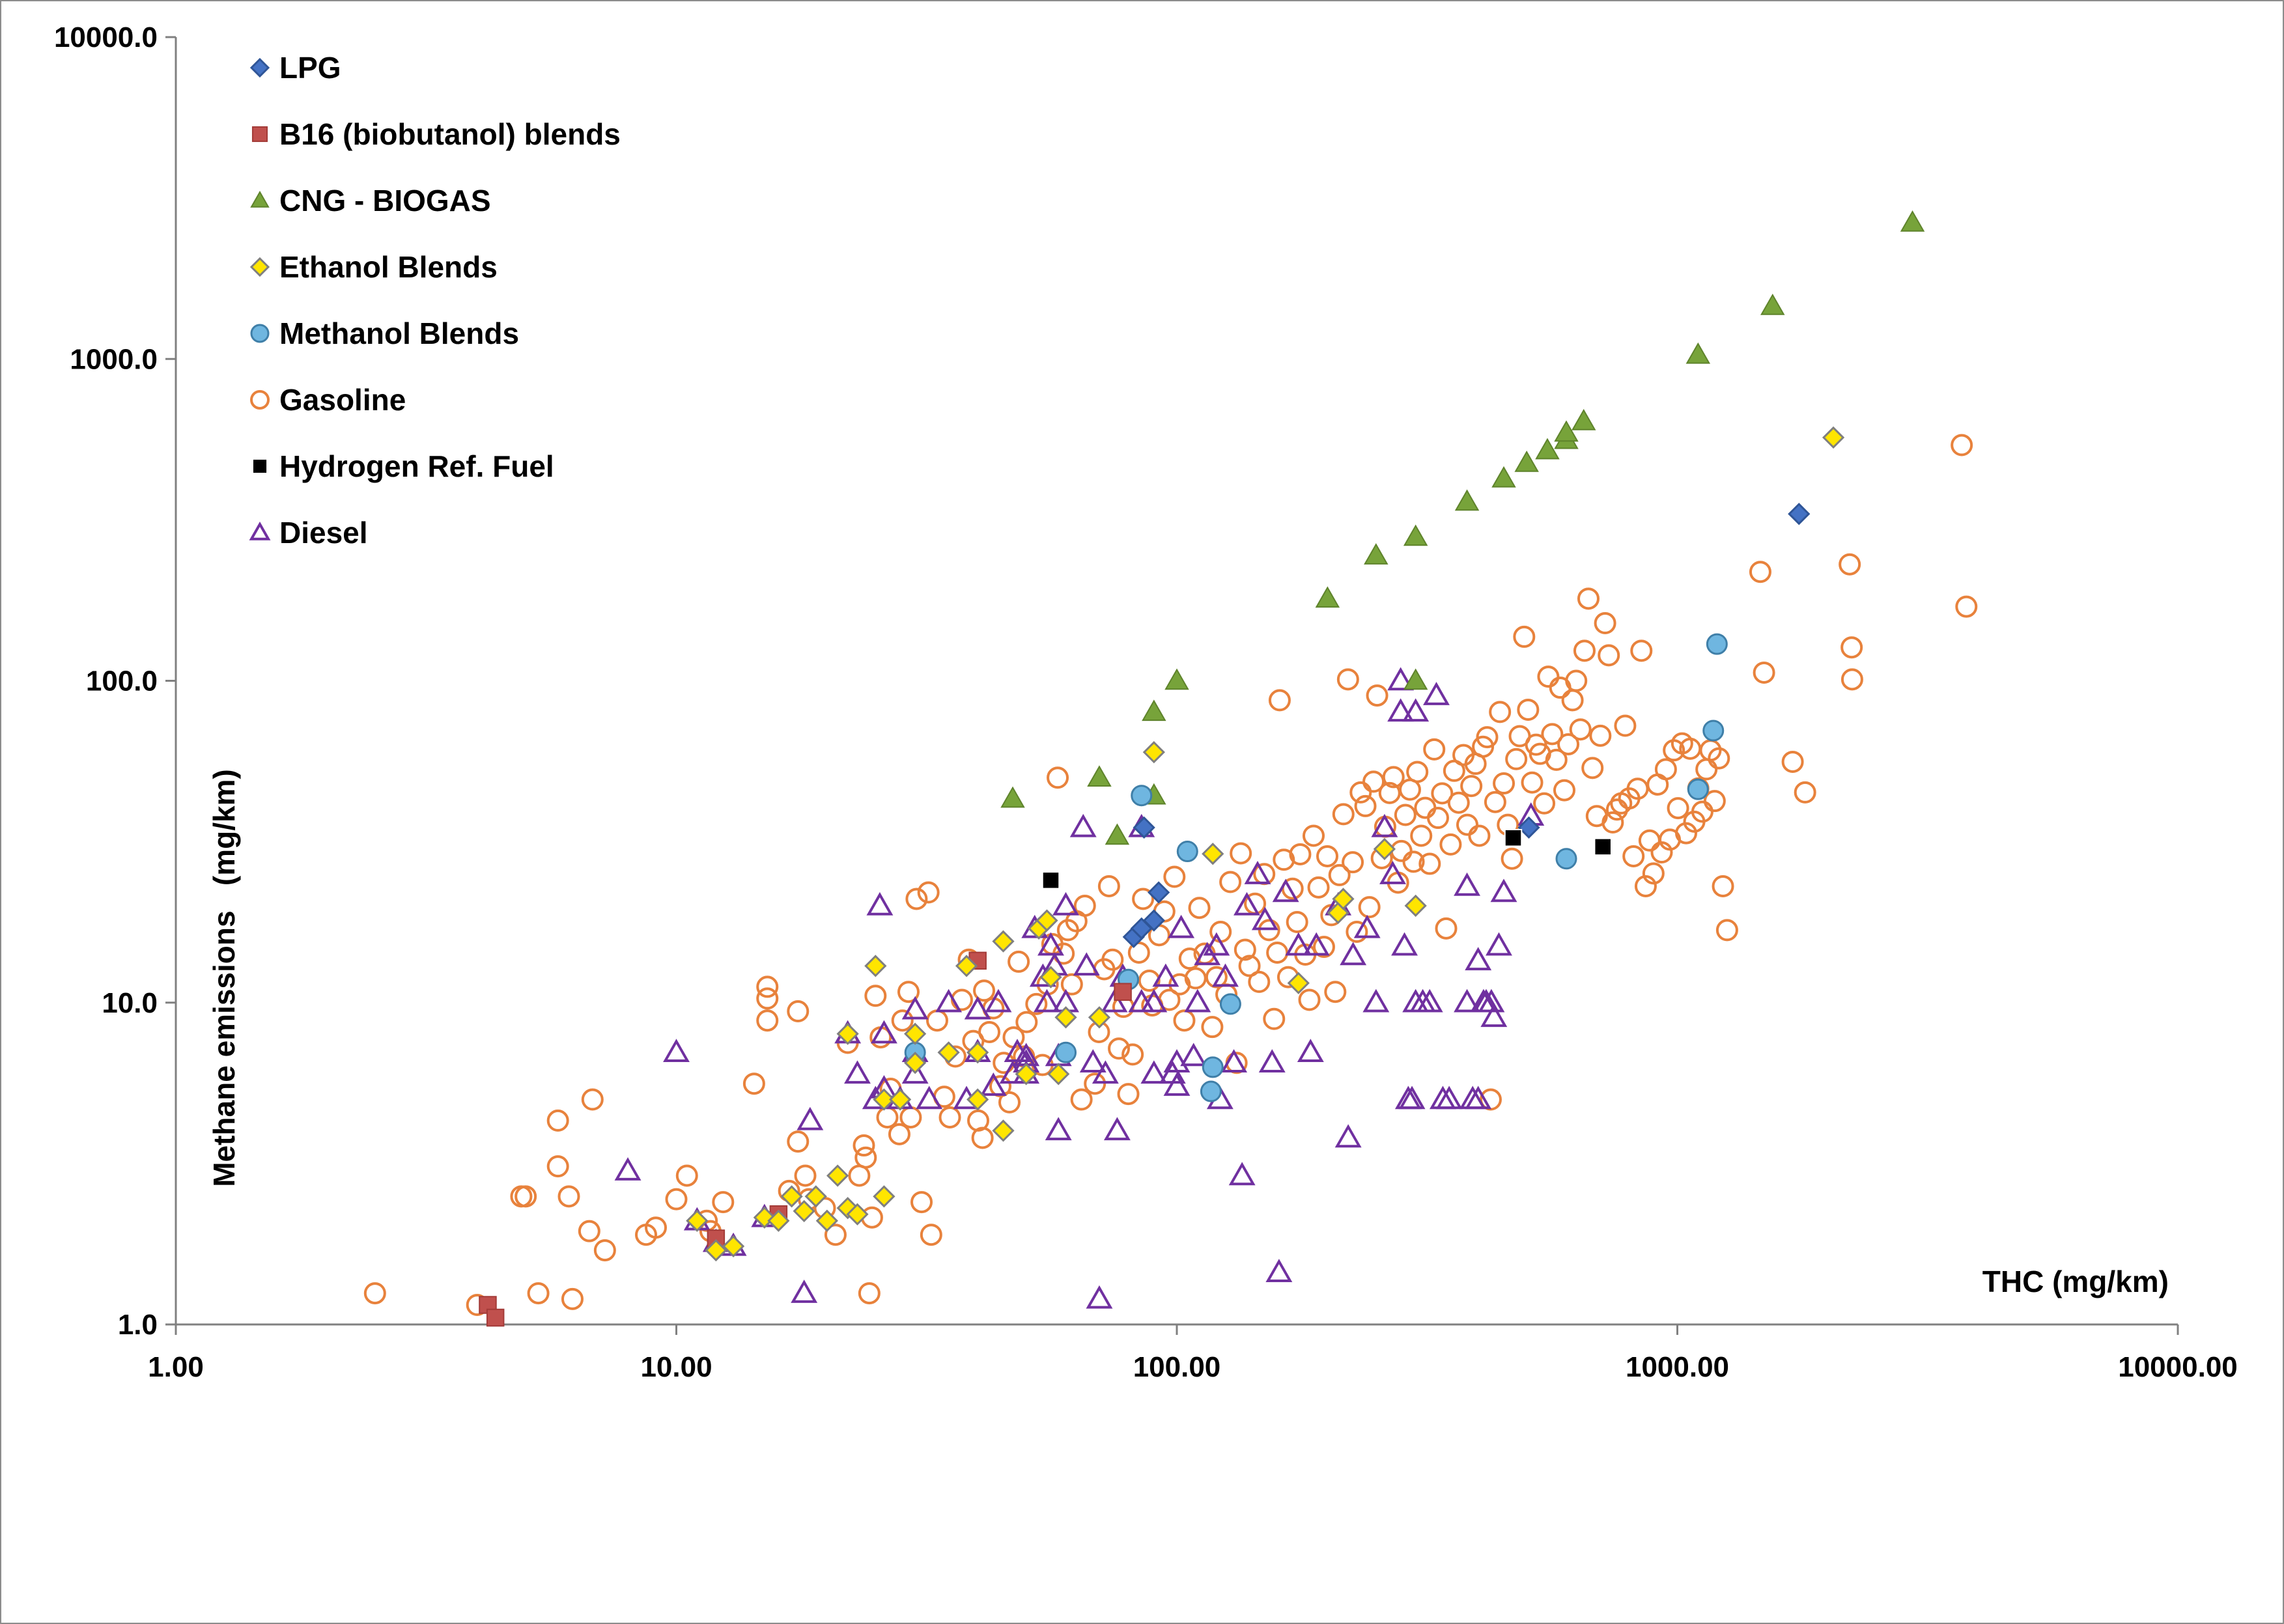  I want to click on y-tick-label: 1.0, so click(138, 1325).